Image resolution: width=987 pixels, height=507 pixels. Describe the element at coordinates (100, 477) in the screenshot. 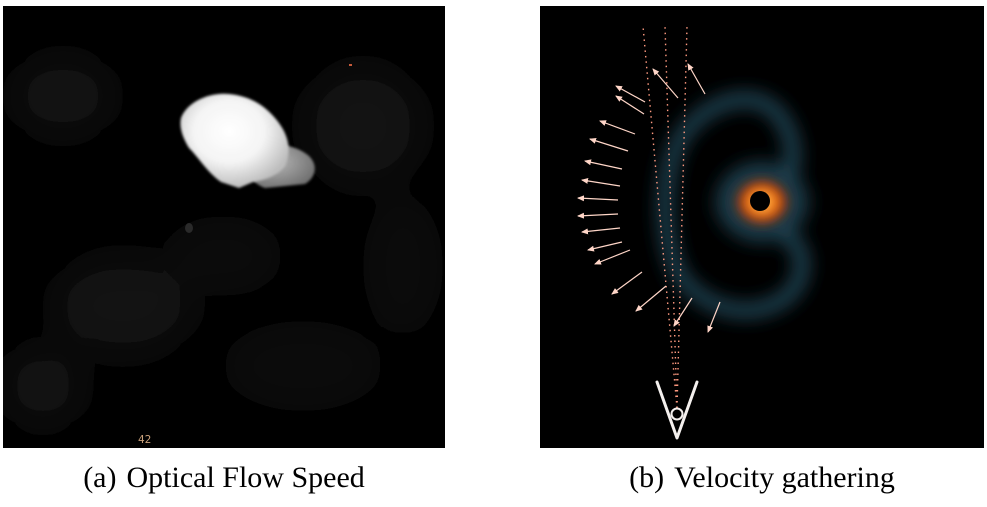

I see `caption-a-tag: (a)` at that location.